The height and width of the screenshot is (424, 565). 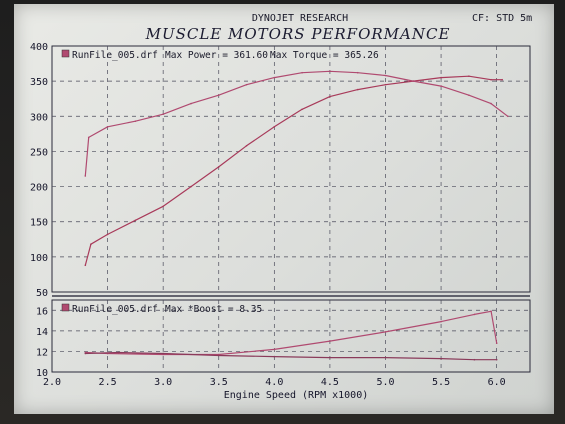 What do you see at coordinates (216, 55) in the screenshot?
I see `legend-max-power: Max Power = 361.60` at bounding box center [216, 55].